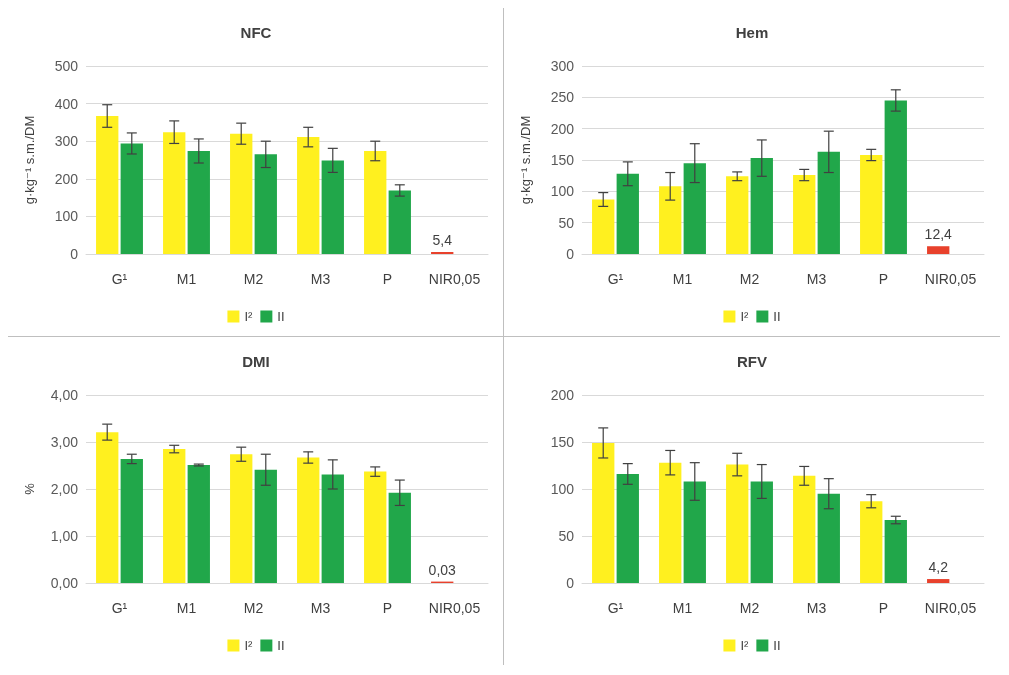 The height and width of the screenshot is (675, 1009). What do you see at coordinates (29, 488) in the screenshot?
I see `y-axis-title: %` at bounding box center [29, 488].